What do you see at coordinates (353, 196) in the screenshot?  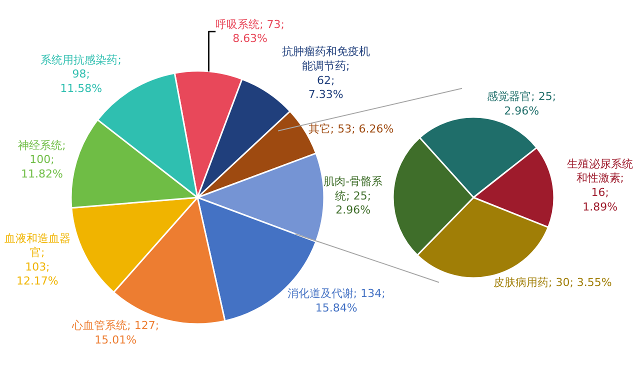 I see `slice-label: 肌肉-骨骼系统; 25; 2.96%` at bounding box center [353, 196].